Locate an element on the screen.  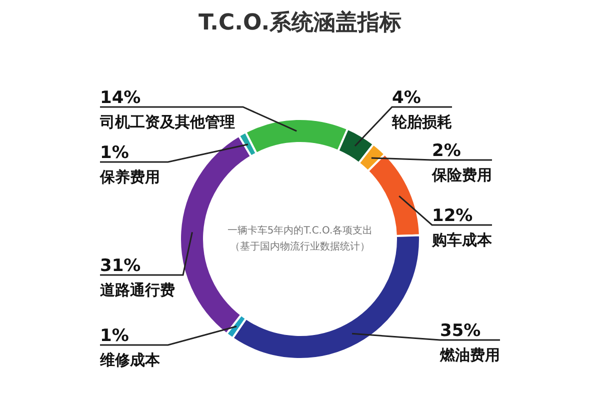
slice-label: 维修成本 is located at coordinates (130, 360).